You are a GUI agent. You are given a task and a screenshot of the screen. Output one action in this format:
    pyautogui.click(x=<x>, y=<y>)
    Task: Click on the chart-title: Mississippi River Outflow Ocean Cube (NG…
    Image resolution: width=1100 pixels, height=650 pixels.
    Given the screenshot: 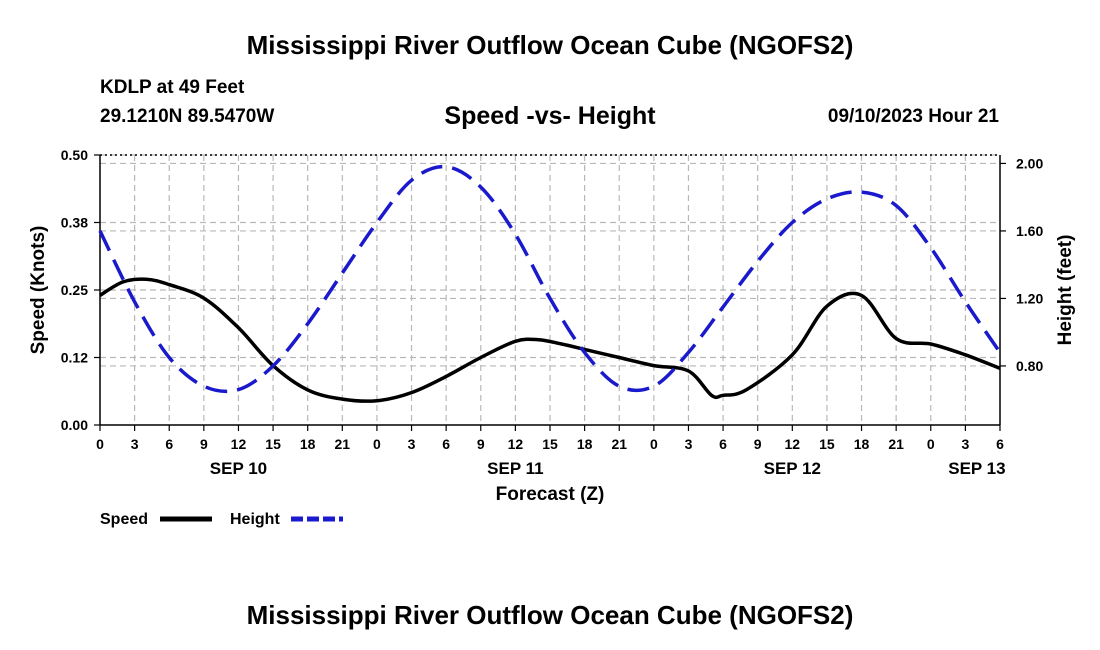 What is the action you would take?
    pyautogui.click(x=550, y=45)
    